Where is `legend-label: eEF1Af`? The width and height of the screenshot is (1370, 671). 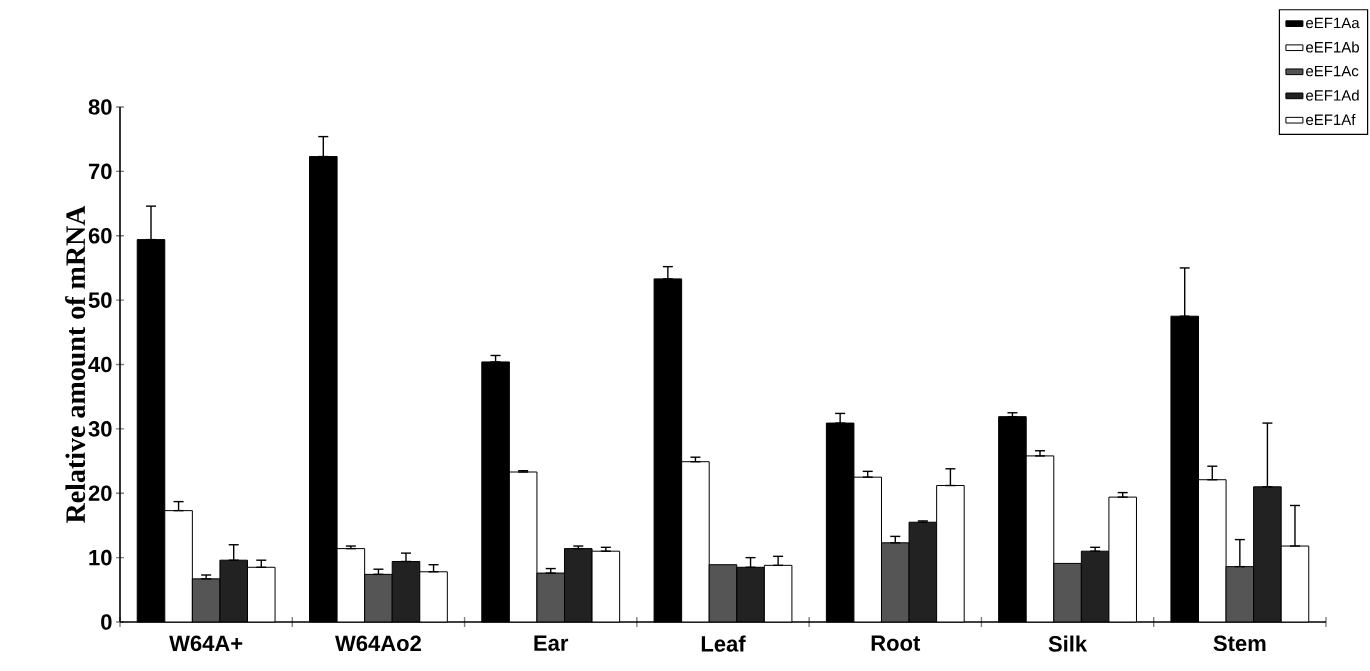 legend-label: eEF1Af is located at coordinates (1331, 120).